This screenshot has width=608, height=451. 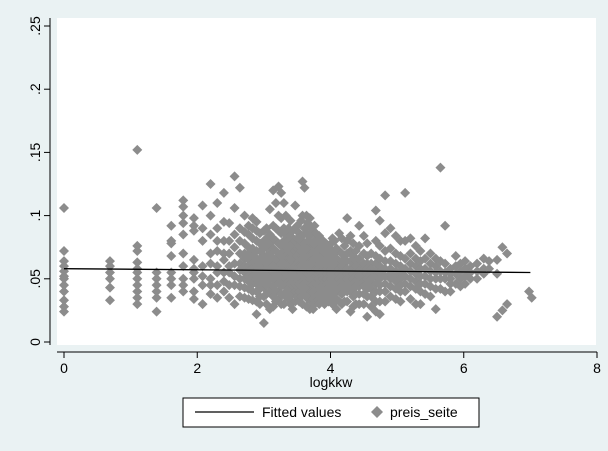 I want to click on y-tick-label: .25, so click(x=35, y=26).